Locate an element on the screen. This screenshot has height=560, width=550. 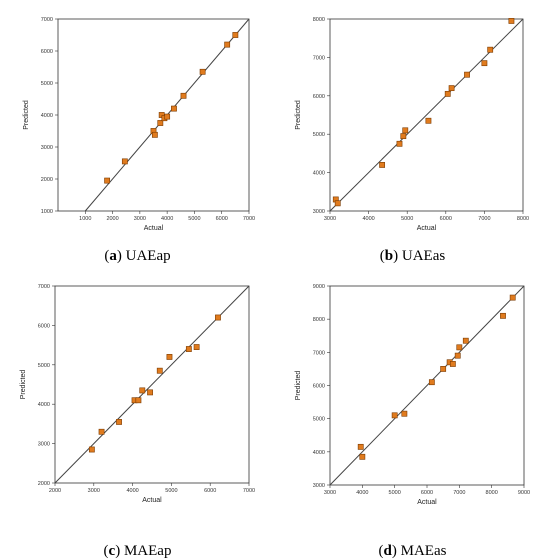
panel-a-caption: (a) UAEap is located at coordinates (137, 256).